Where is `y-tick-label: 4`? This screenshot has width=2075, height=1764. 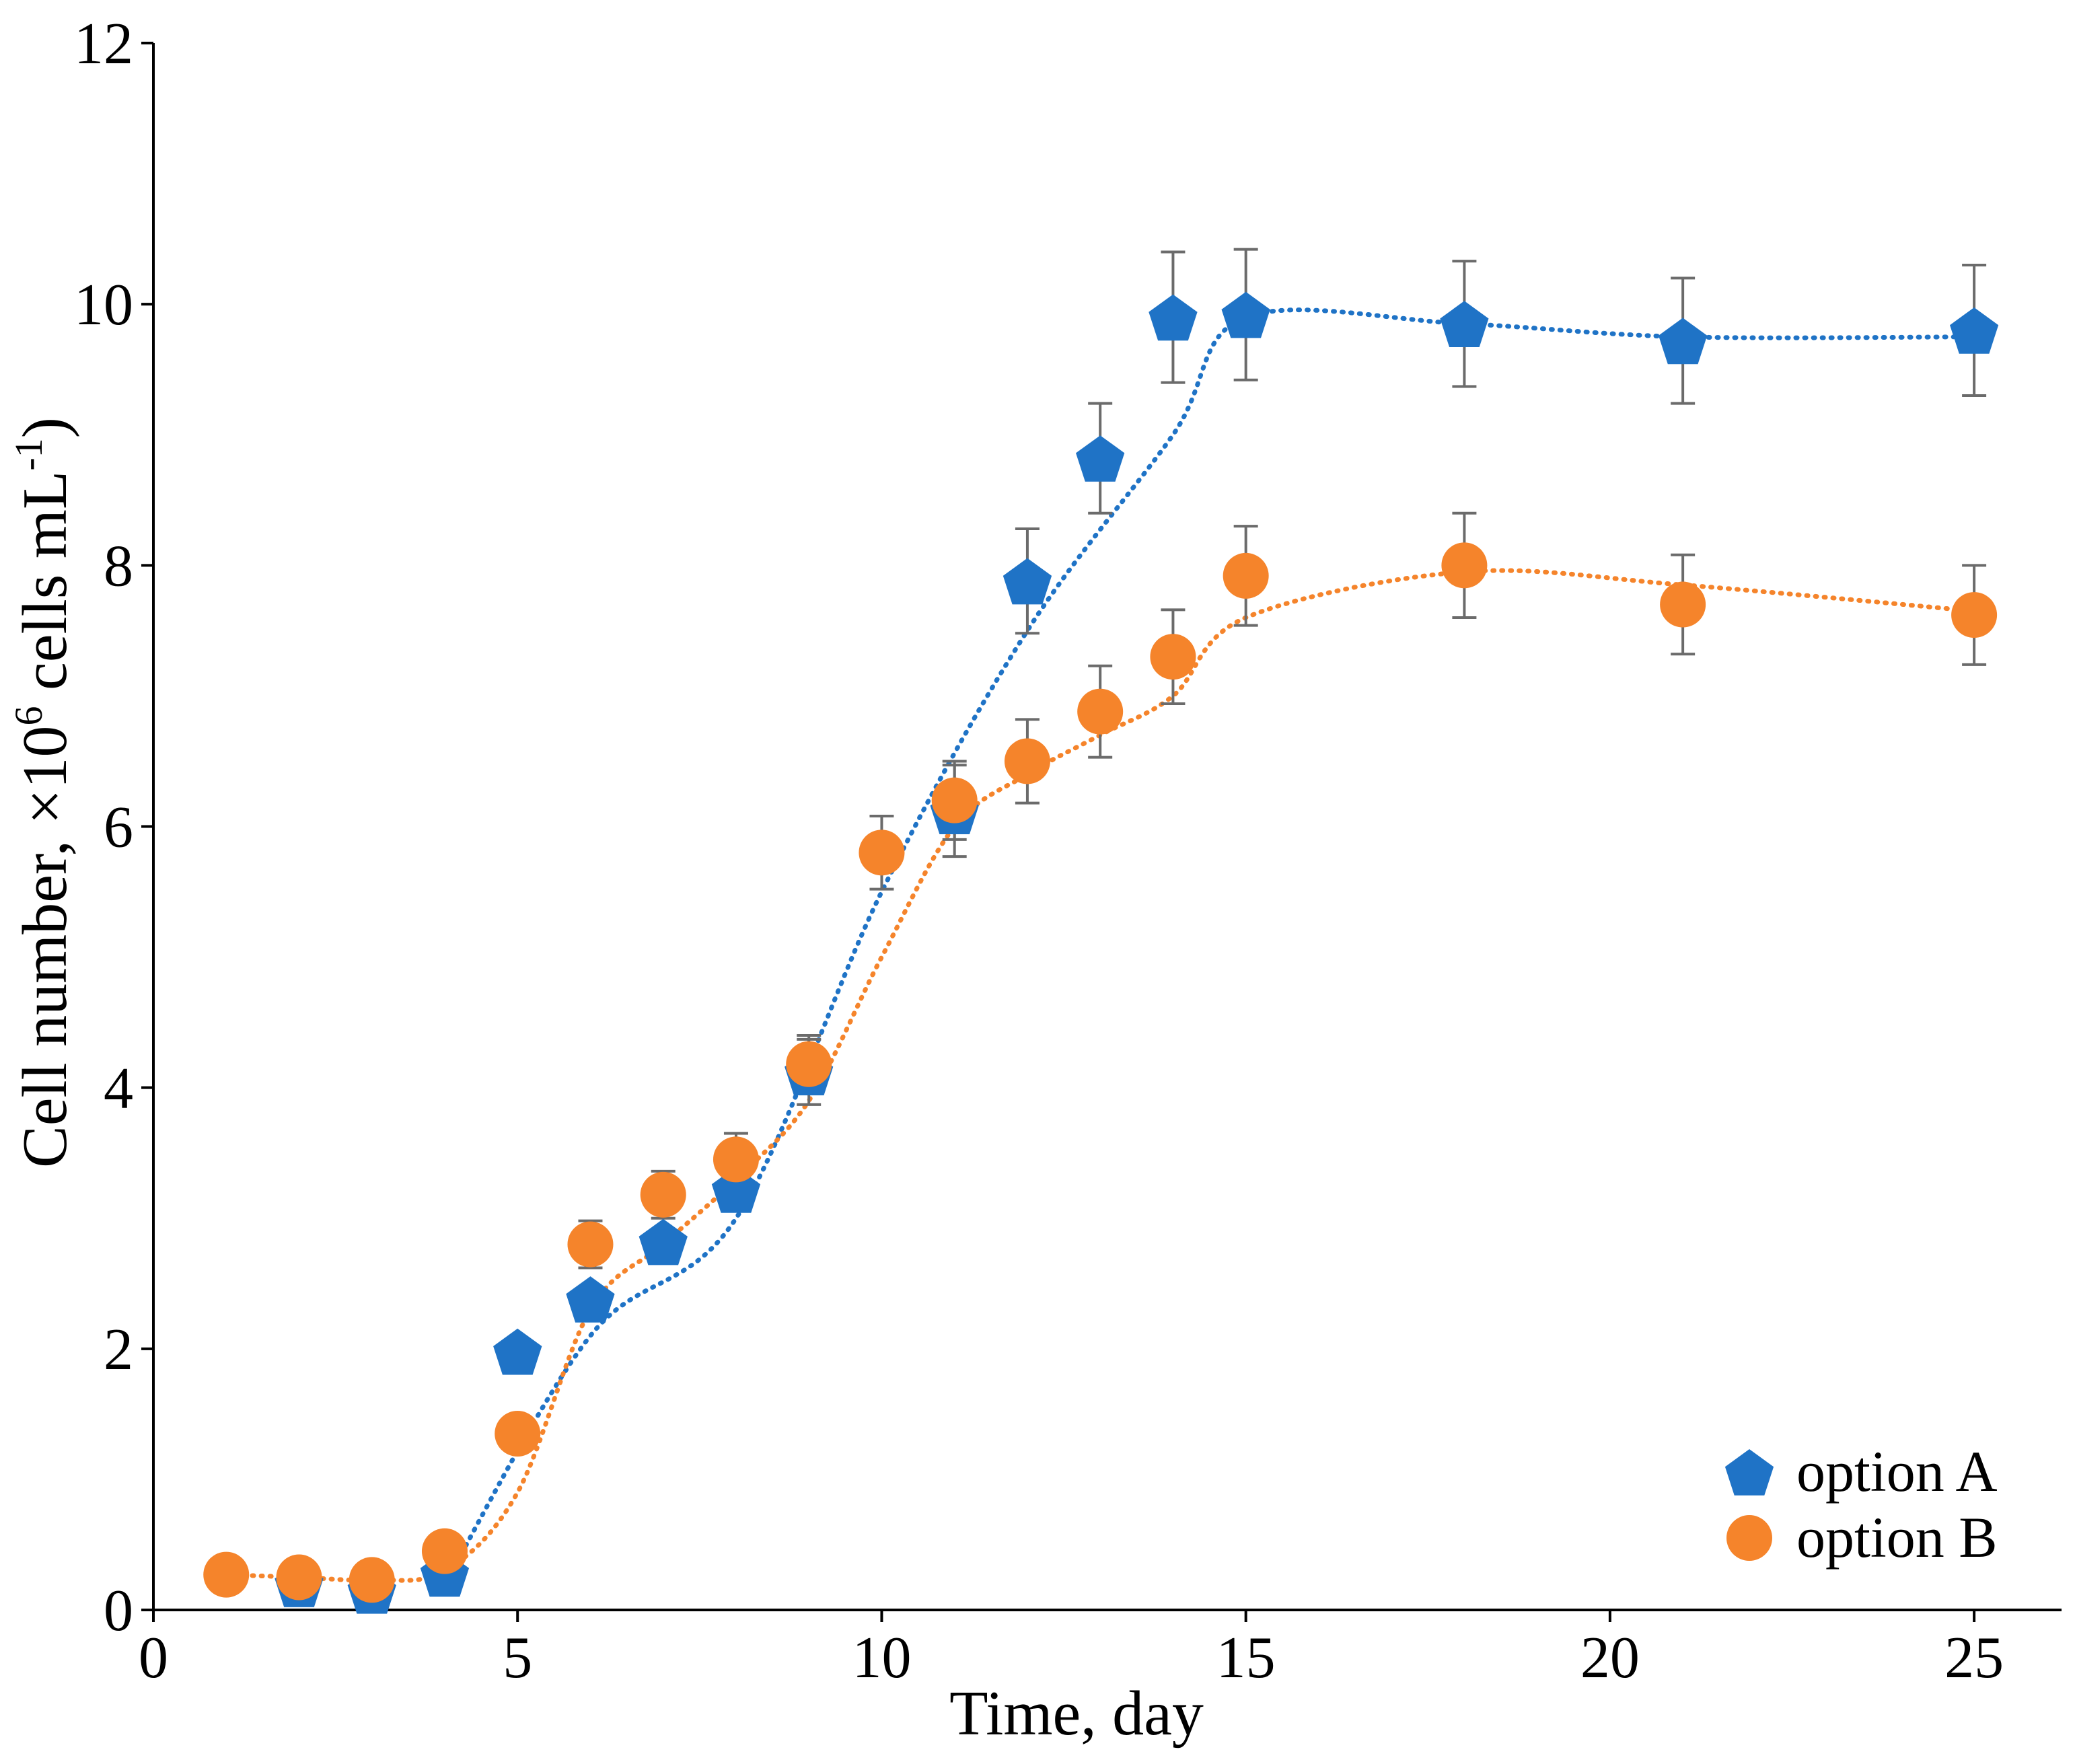
y-tick-label: 4 is located at coordinates (119, 1089).